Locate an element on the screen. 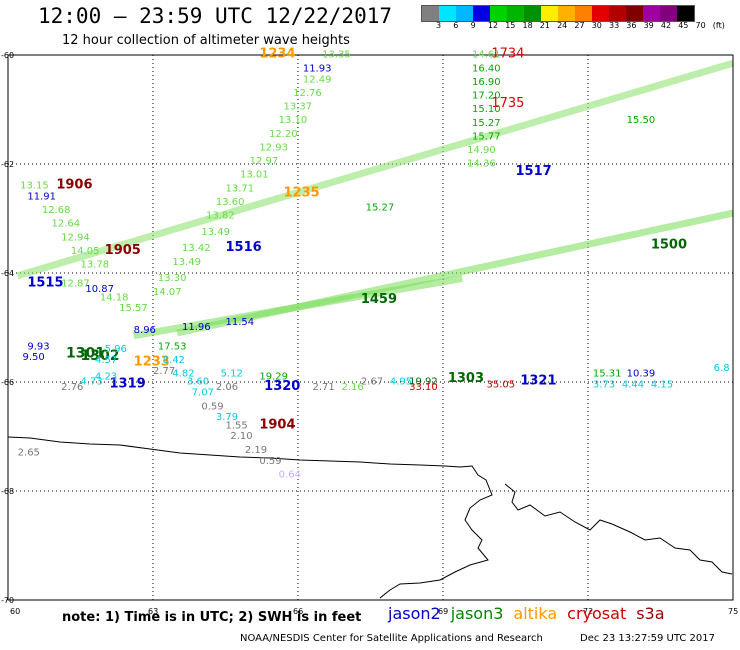  wave-height-label: 2.65 is located at coordinates (29, 453).